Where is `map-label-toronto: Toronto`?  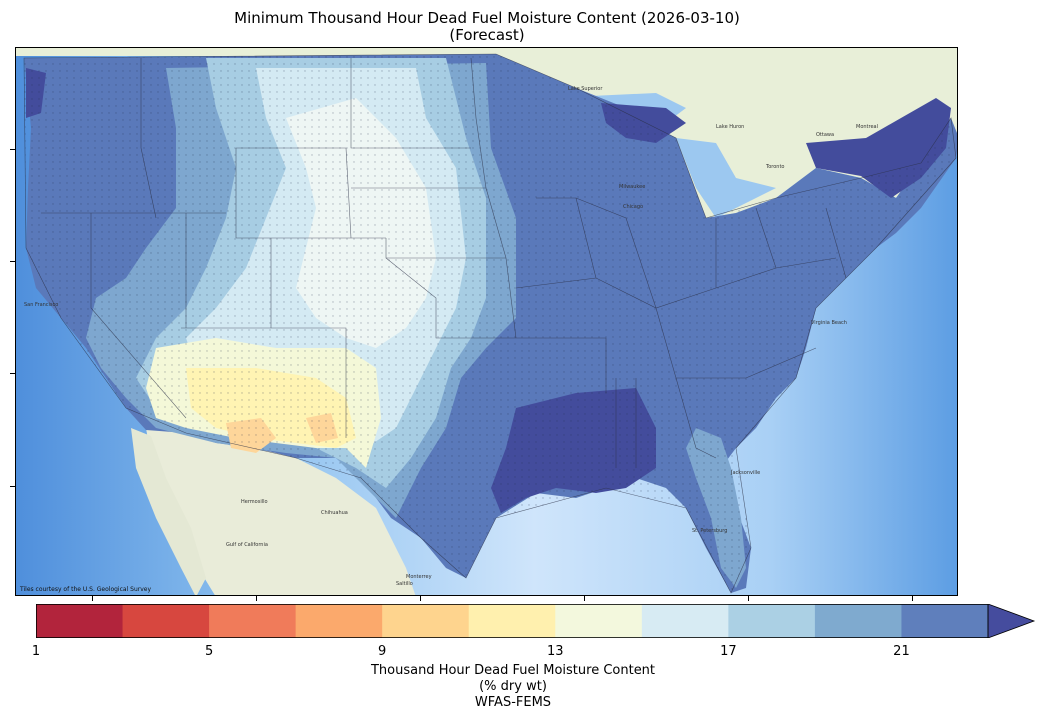 map-label-toronto: Toronto is located at coordinates (774, 167).